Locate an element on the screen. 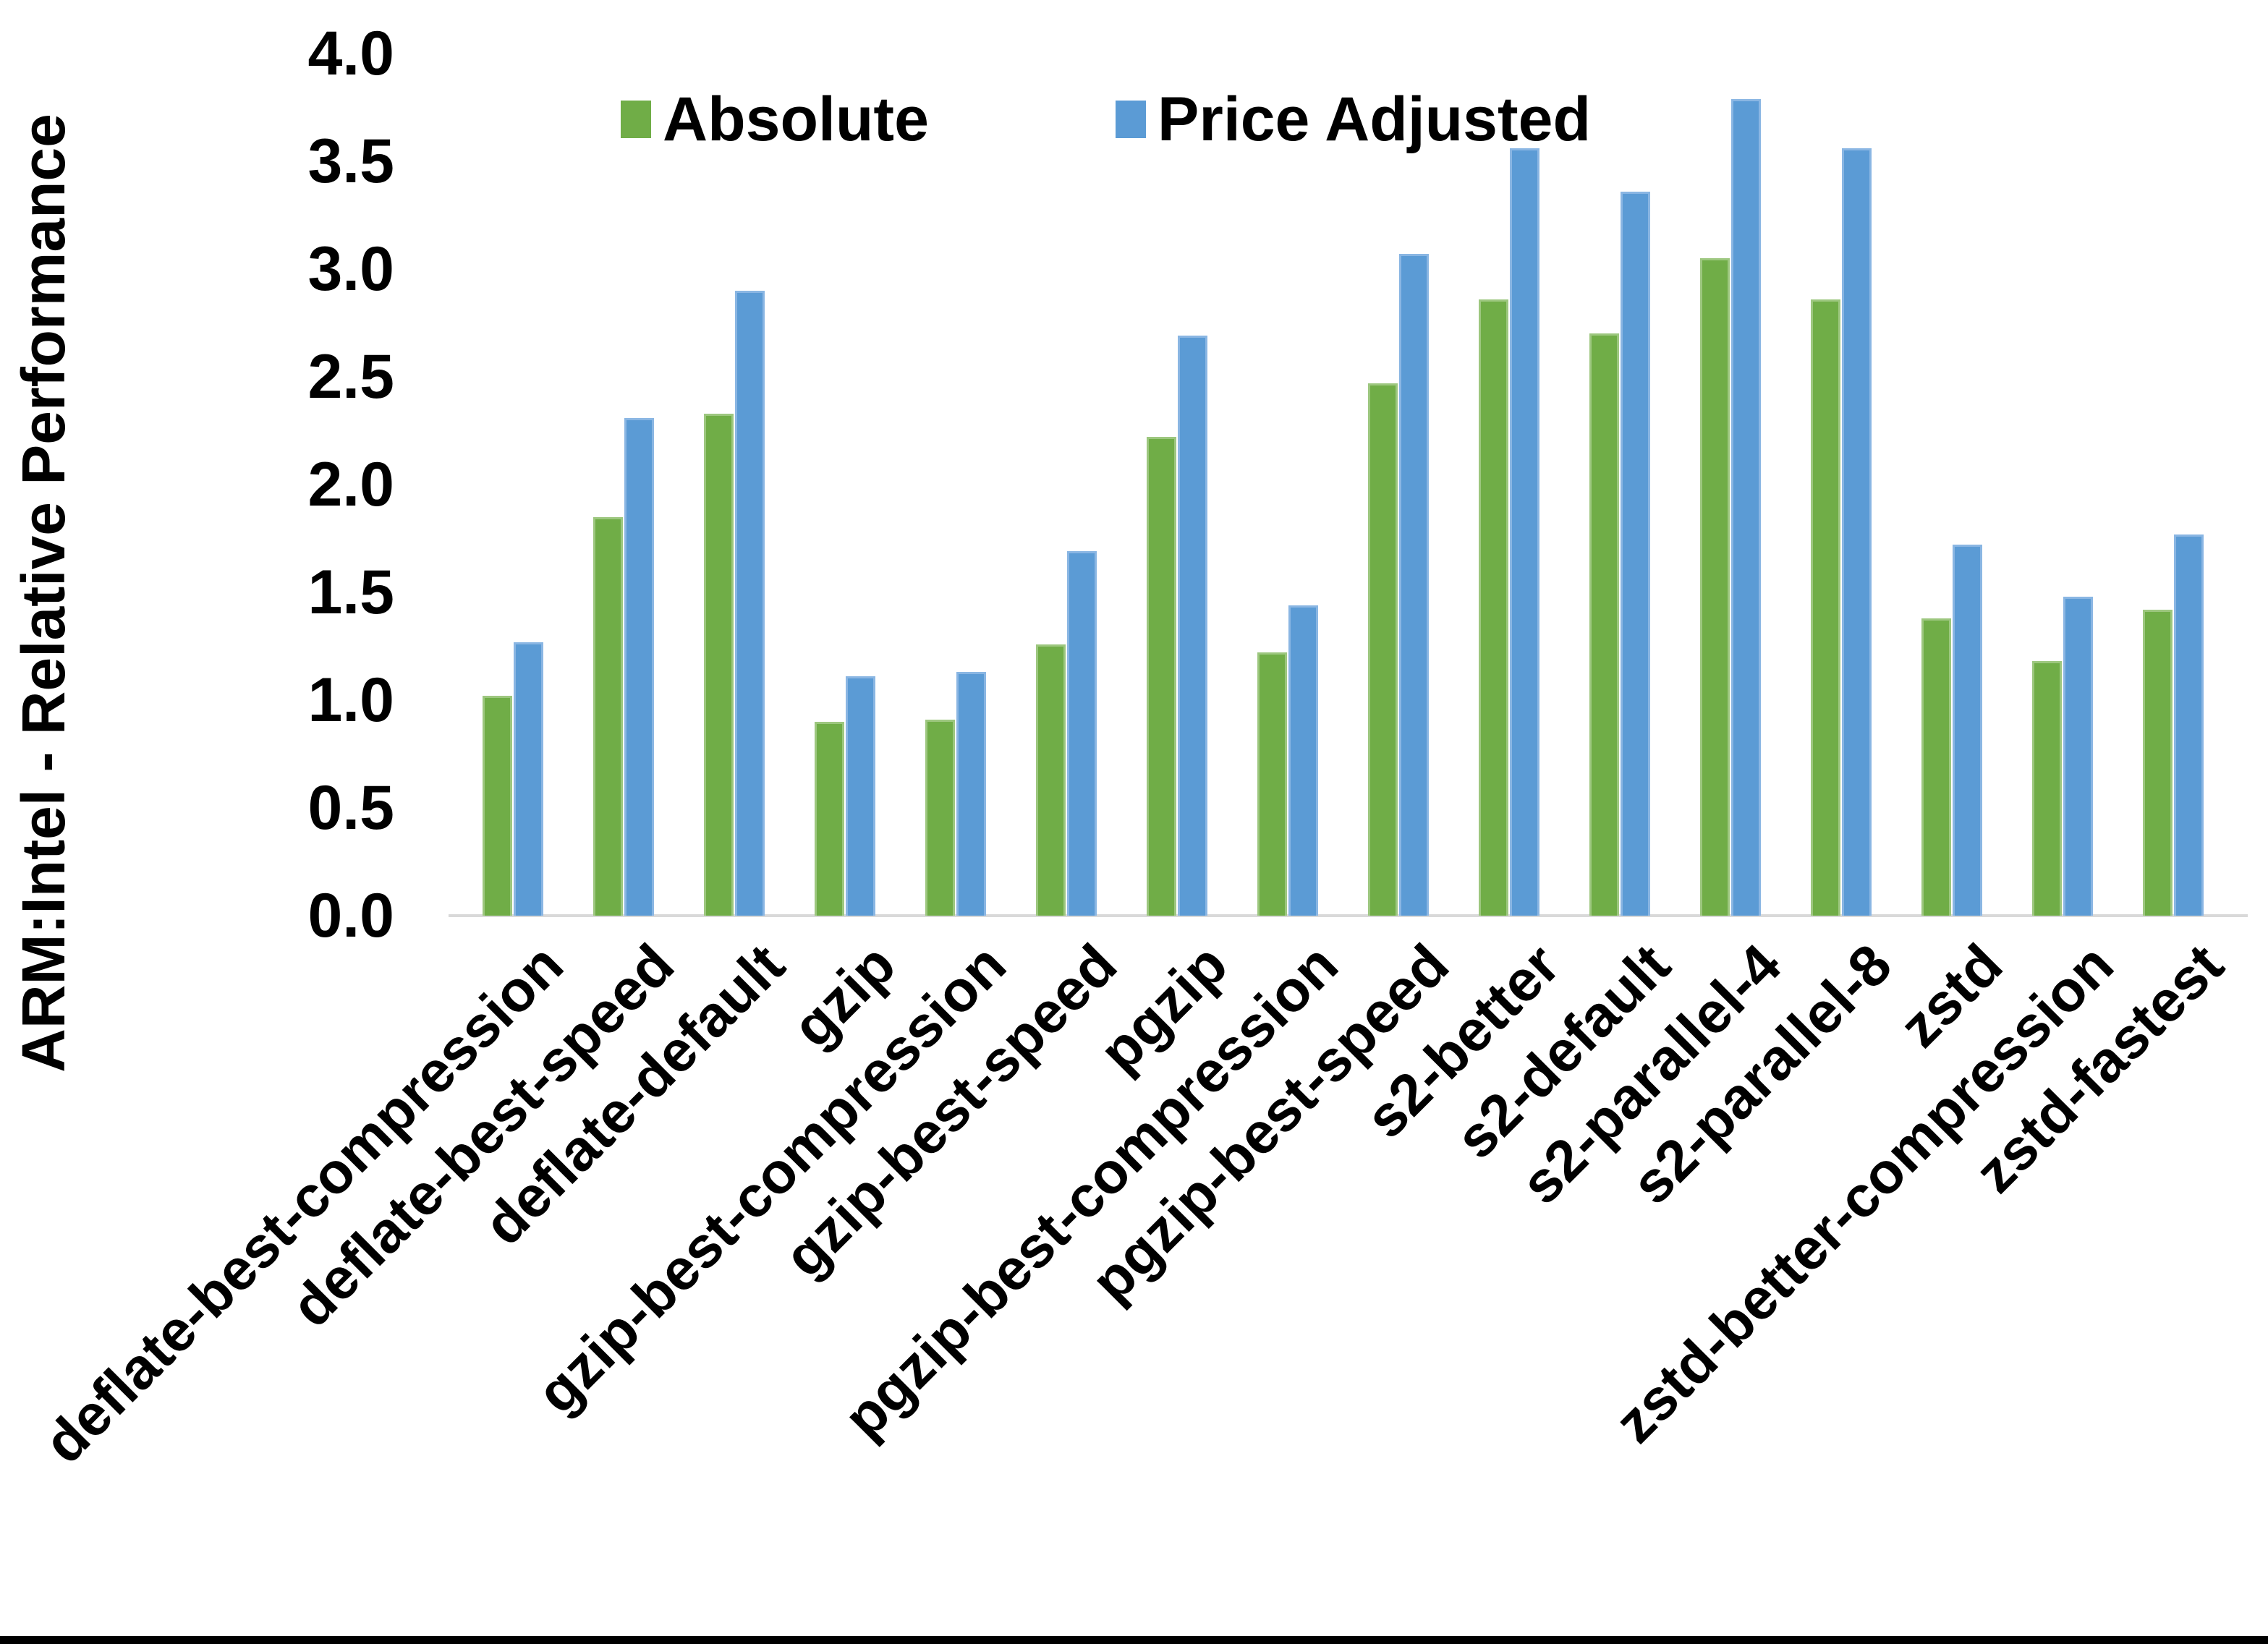 The width and height of the screenshot is (2268, 1644). bar-absolute-deflate-best-speed is located at coordinates (608, 716).